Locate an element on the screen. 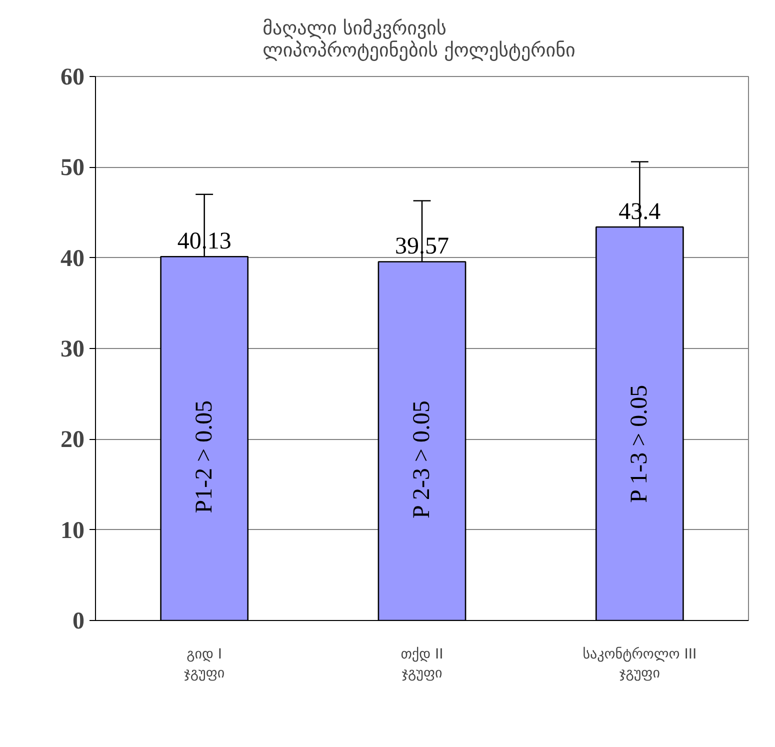  x-tick-label: გიდ I ჯგუფი is located at coordinates (204, 664).